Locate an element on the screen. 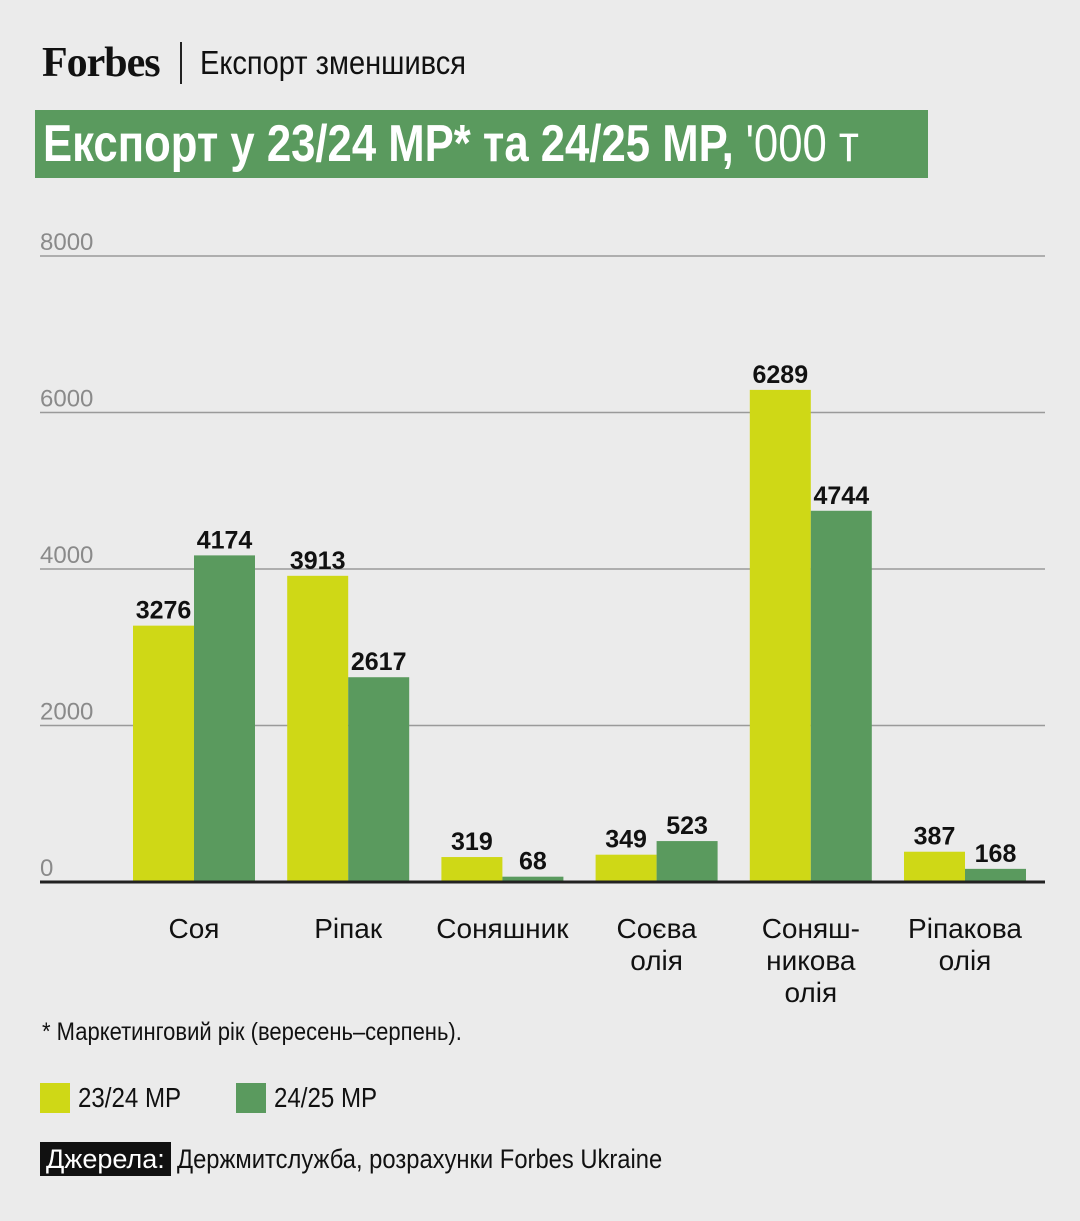 This screenshot has width=1080, height=1221. footnote: * Маркетинговий рік (вересень–серпень). is located at coordinates (252, 1032).